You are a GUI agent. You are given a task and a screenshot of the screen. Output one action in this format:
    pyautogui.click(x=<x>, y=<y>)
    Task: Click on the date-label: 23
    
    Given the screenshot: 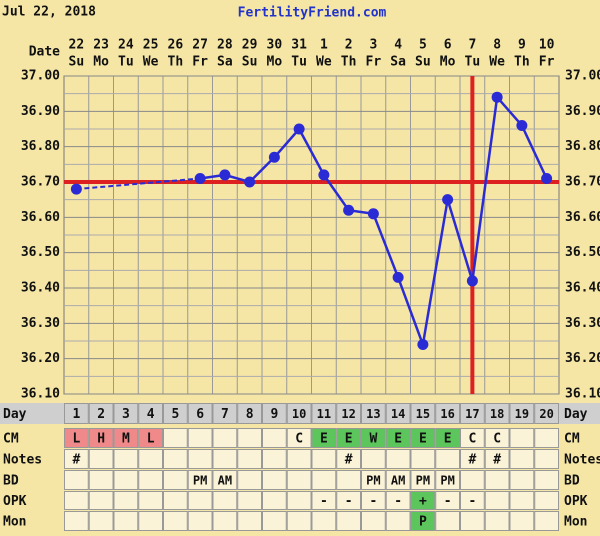 What is the action you would take?
    pyautogui.click(x=101, y=45)
    